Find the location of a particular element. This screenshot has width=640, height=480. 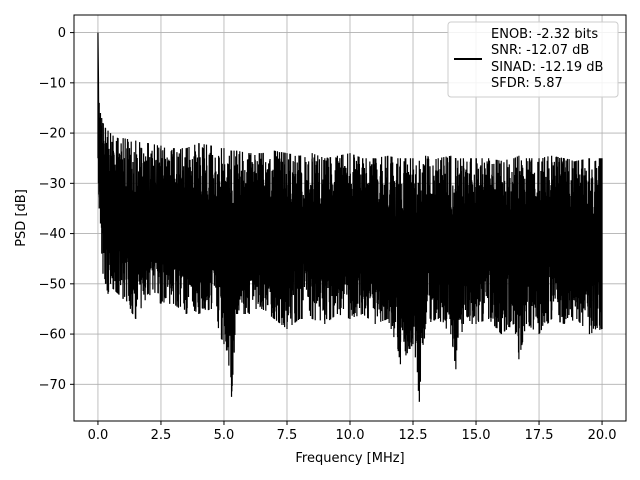

x-axis-label: Frequency [MHz] is located at coordinates (349, 458).